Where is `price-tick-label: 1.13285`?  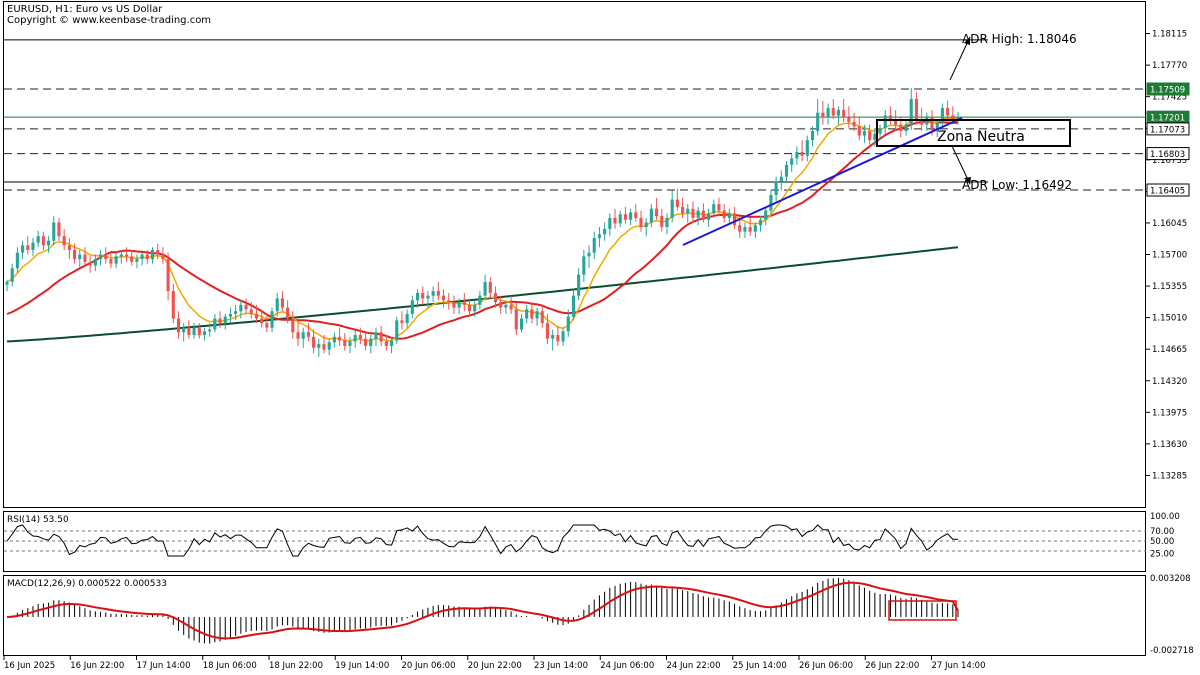 price-tick-label: 1.13285 is located at coordinates (1169, 476).